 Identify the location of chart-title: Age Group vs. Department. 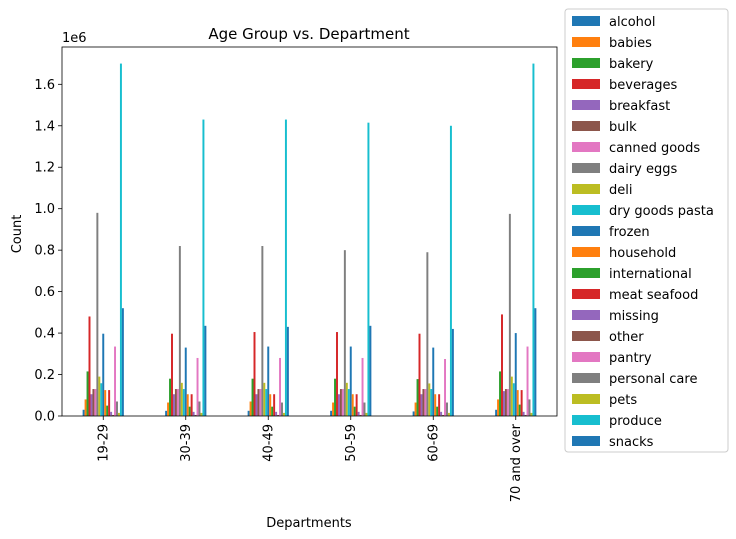
(308, 34).